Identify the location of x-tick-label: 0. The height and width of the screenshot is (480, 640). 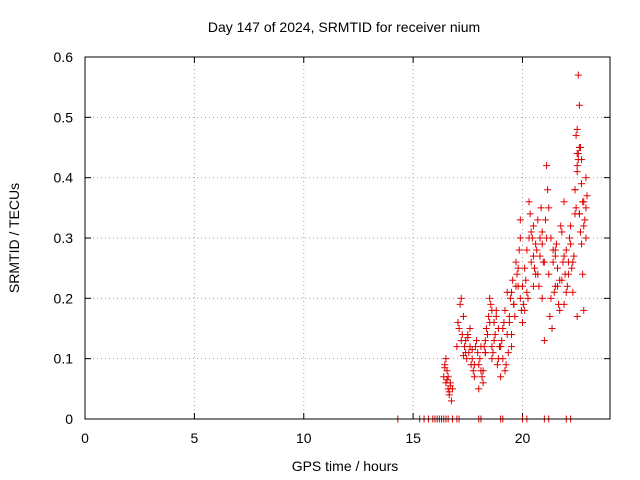
(85, 438).